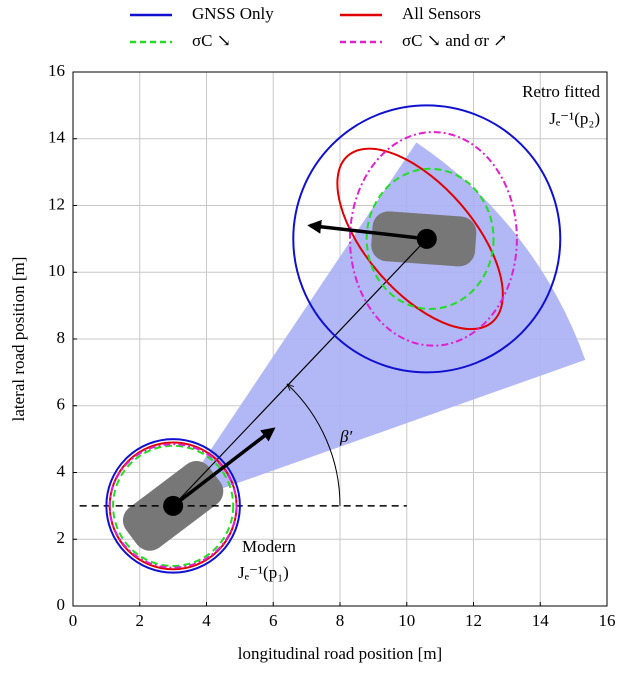  Describe the element at coordinates (541, 620) in the screenshot. I see `x-tick-label: 14` at that location.